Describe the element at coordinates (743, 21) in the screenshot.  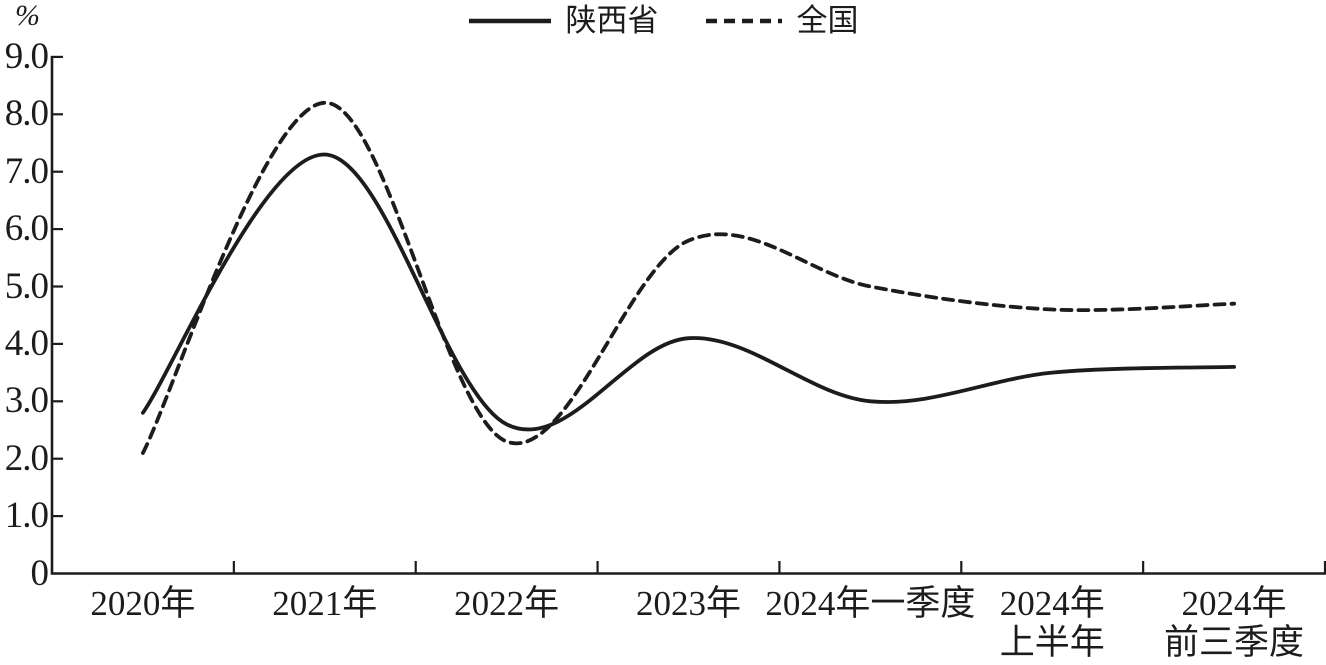
I see `dashed-line-sample` at that location.